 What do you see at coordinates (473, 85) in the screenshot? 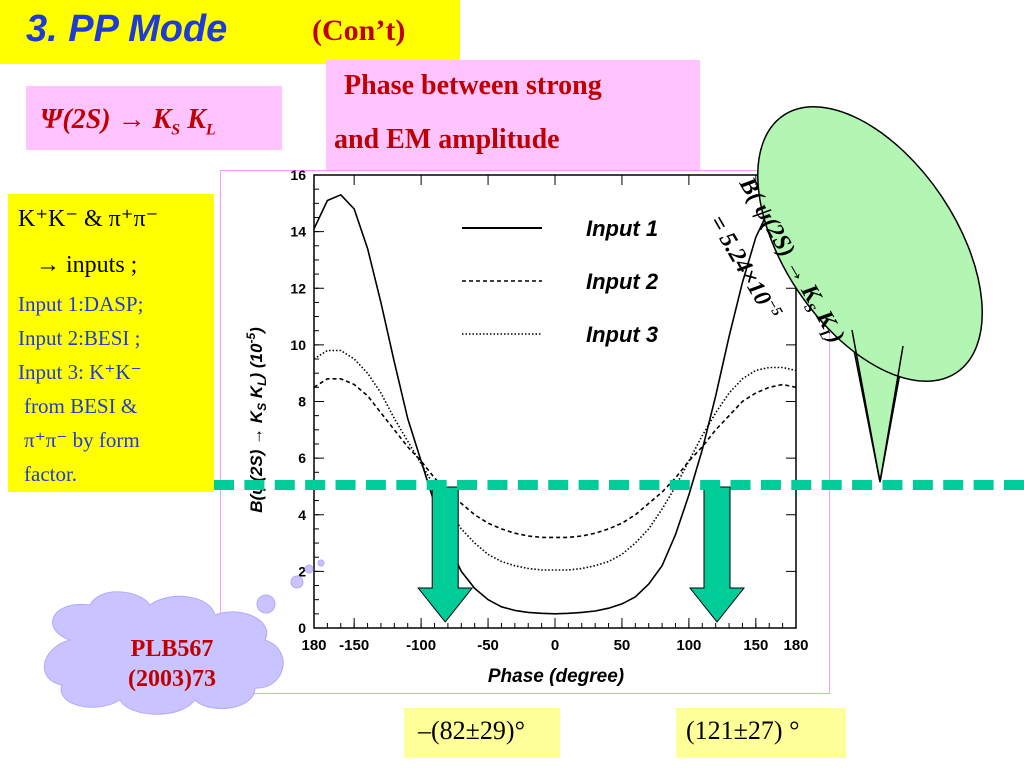
I see `phase-label-line1: Phase between strong` at bounding box center [473, 85].